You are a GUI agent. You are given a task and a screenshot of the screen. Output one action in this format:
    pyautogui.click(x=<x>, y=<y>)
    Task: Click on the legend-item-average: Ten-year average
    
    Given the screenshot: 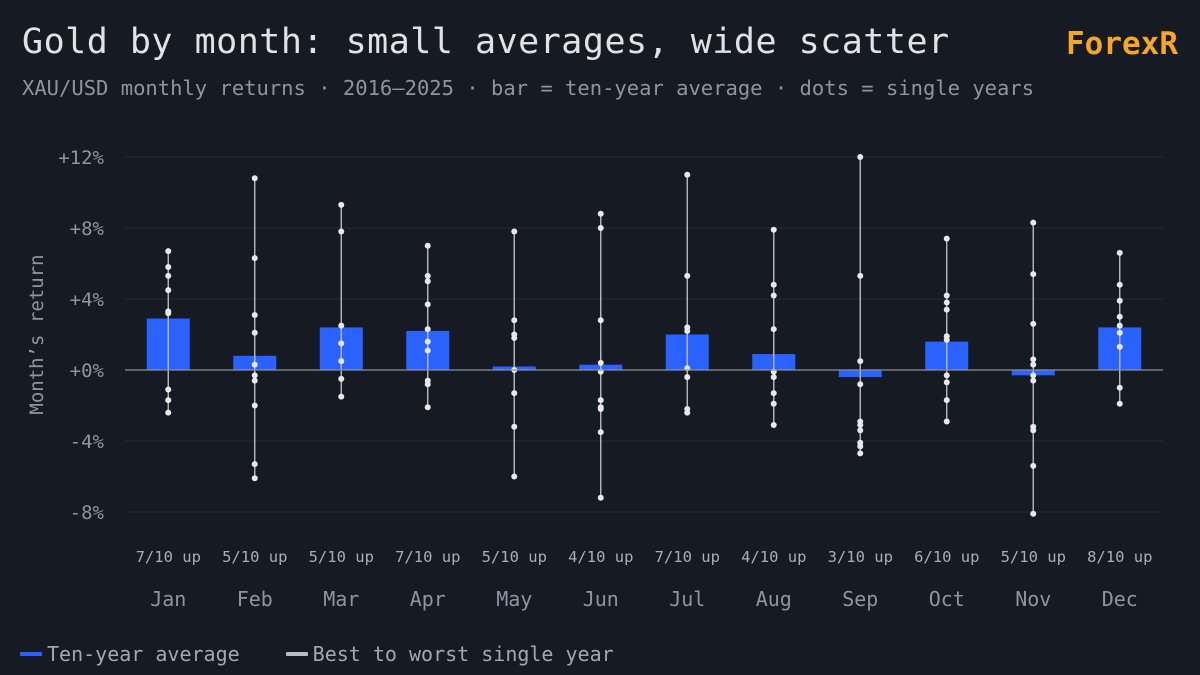 What is the action you would take?
    pyautogui.click(x=130, y=654)
    